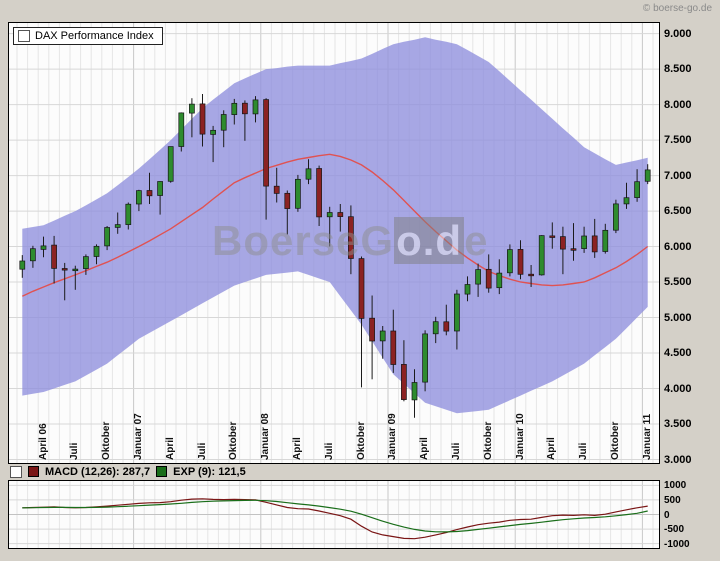 The height and width of the screenshot is (561, 720). What do you see at coordinates (677, 8) in the screenshot?
I see `copyright-text: © boerse-go.de` at bounding box center [677, 8].